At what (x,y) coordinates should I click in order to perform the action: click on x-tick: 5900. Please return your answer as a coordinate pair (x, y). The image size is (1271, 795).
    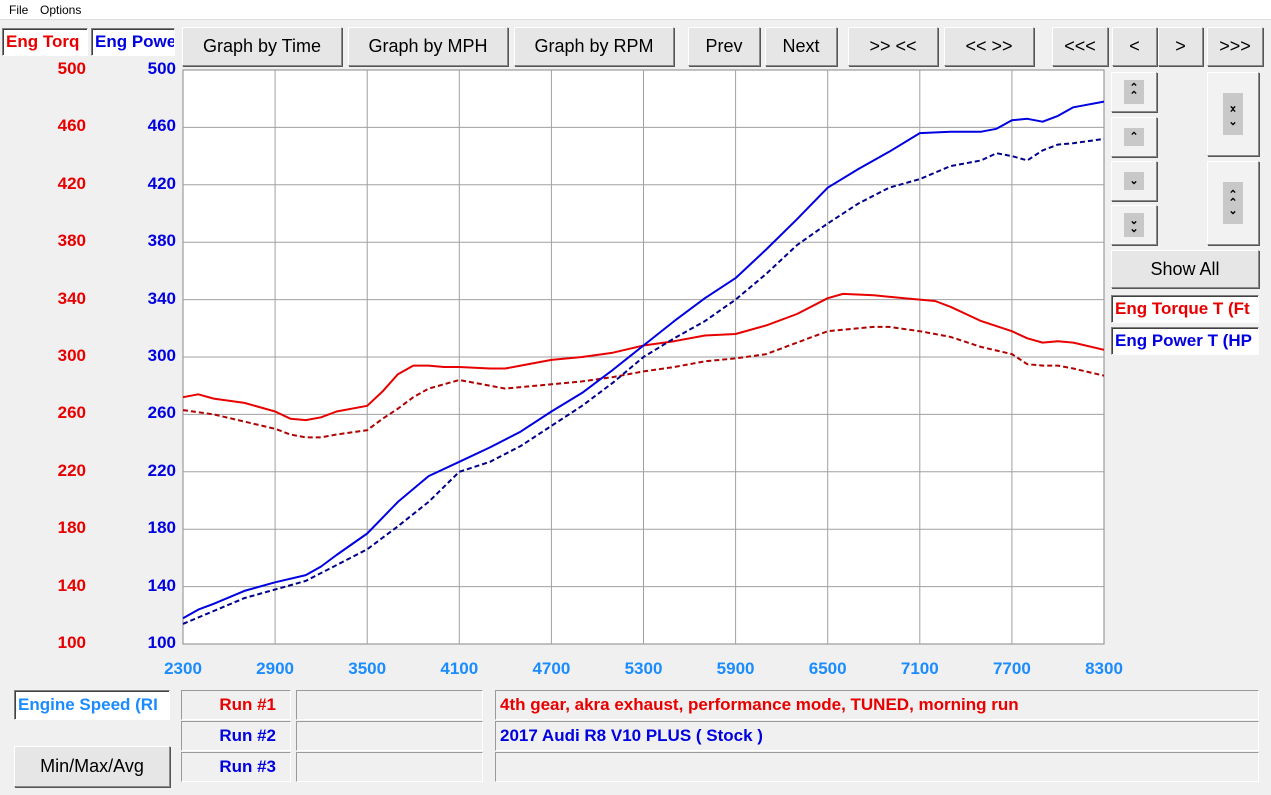
    Looking at the image, I should click on (735, 668).